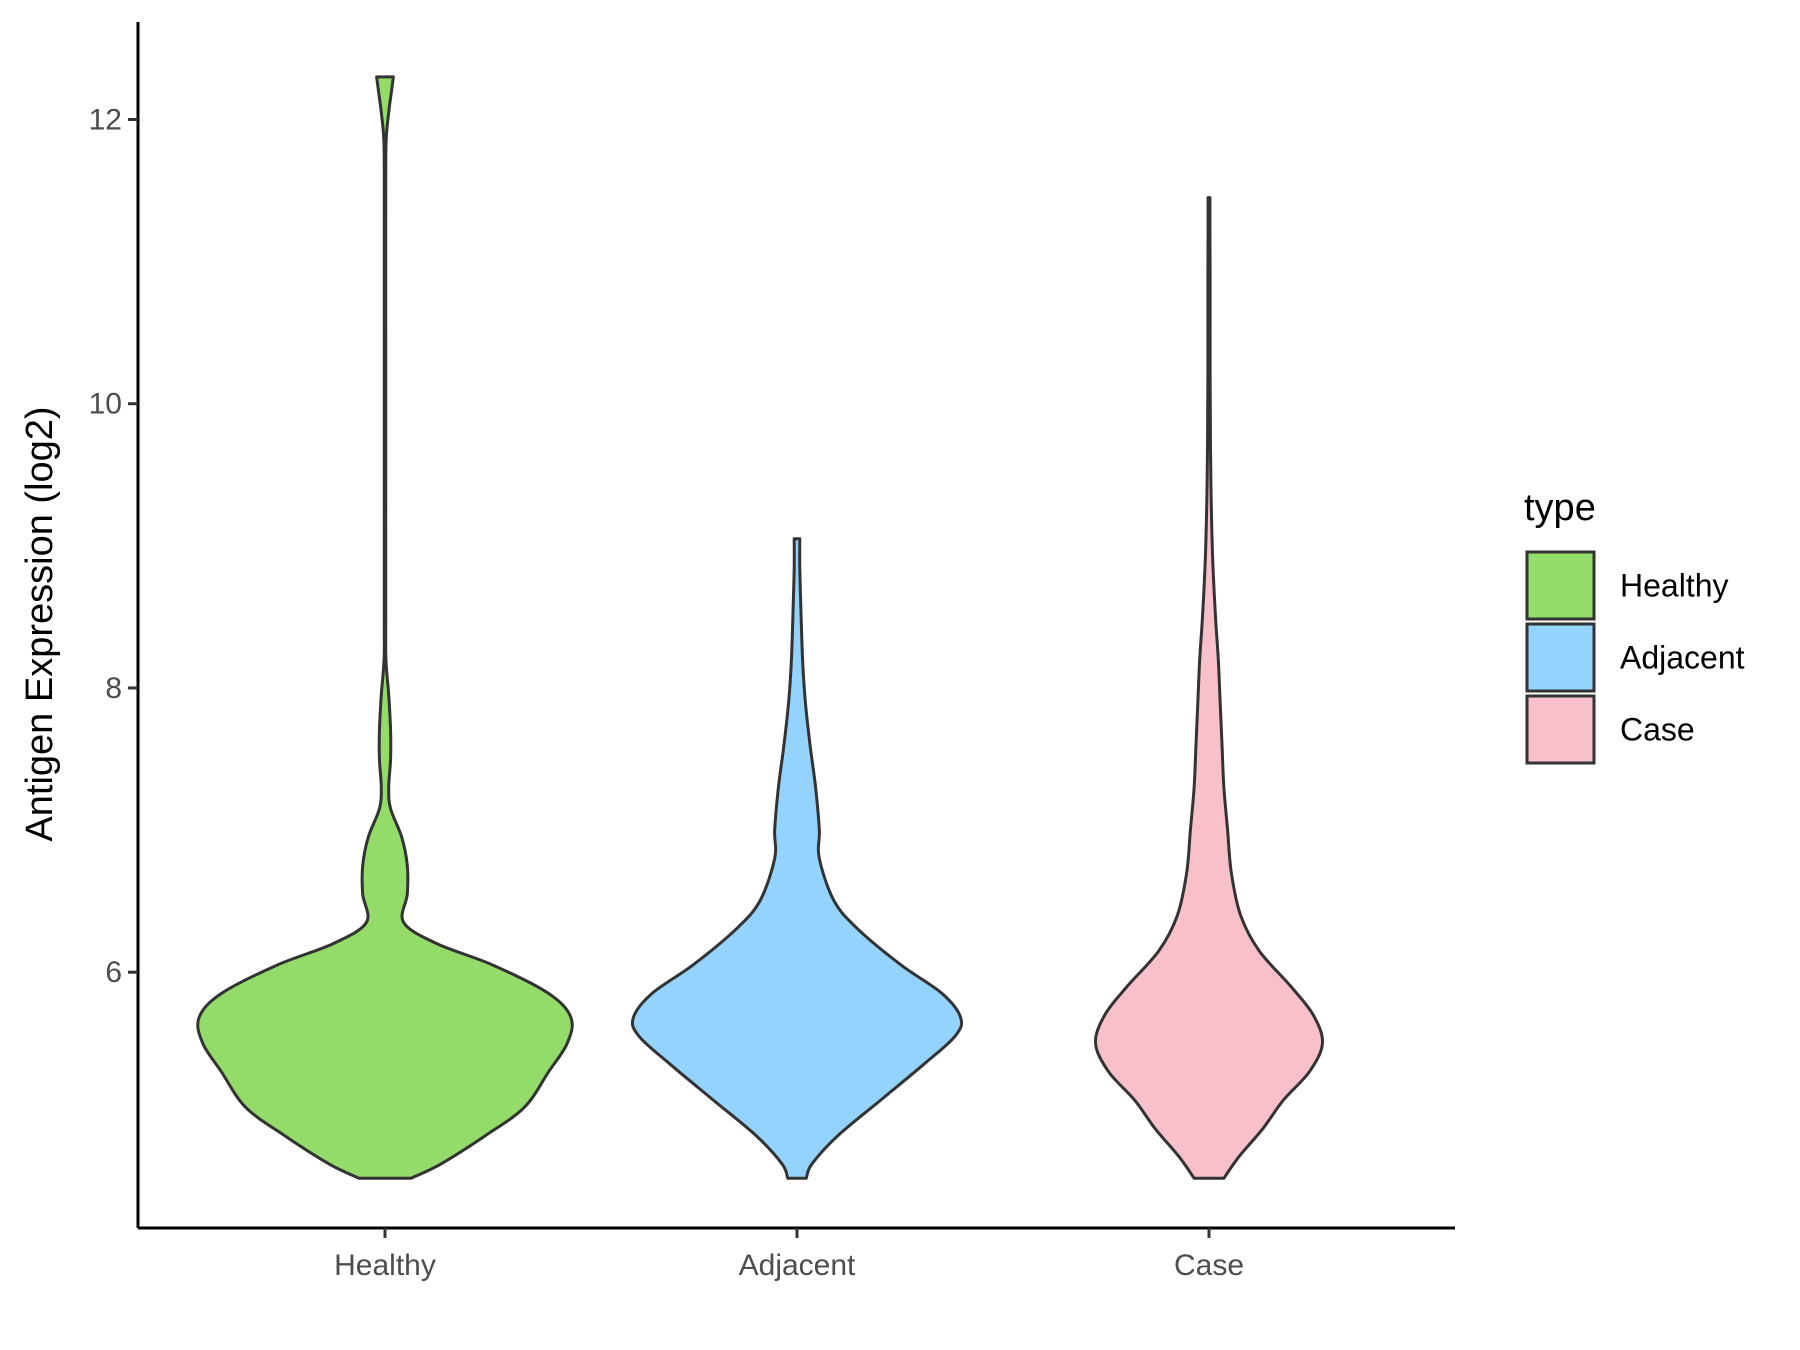  I want to click on legend-label-adjacent: Adjacent, so click(1682, 658).